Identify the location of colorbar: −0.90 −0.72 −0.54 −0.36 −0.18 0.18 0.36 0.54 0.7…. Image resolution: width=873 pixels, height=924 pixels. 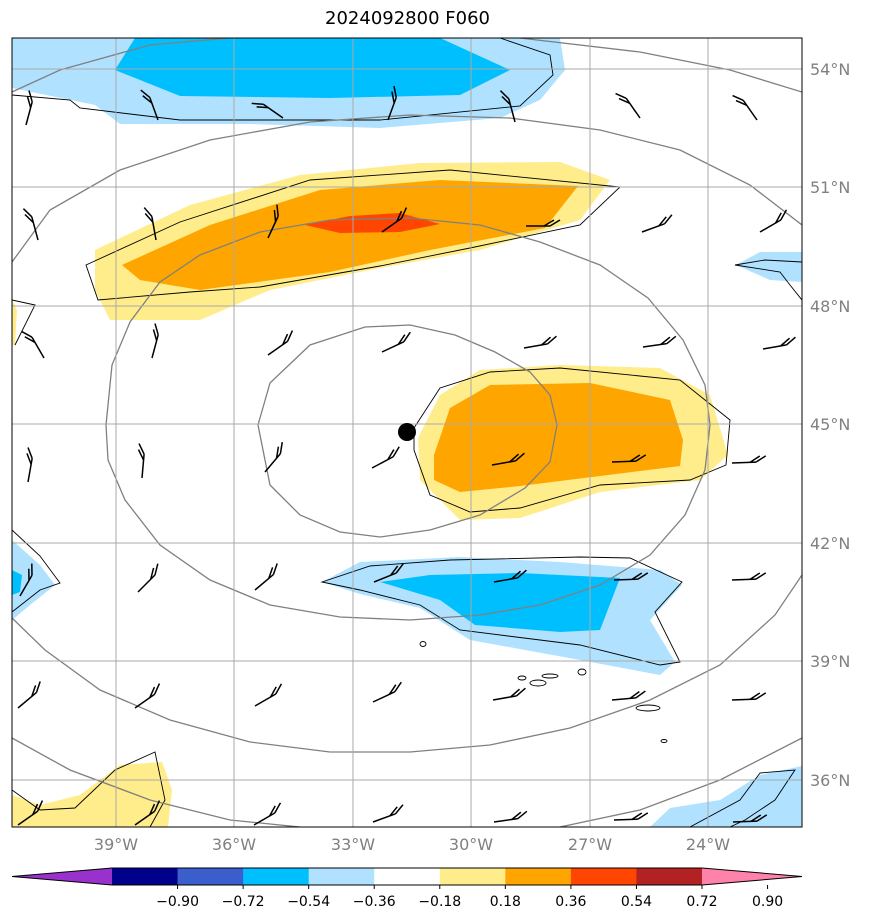
(407, 888).